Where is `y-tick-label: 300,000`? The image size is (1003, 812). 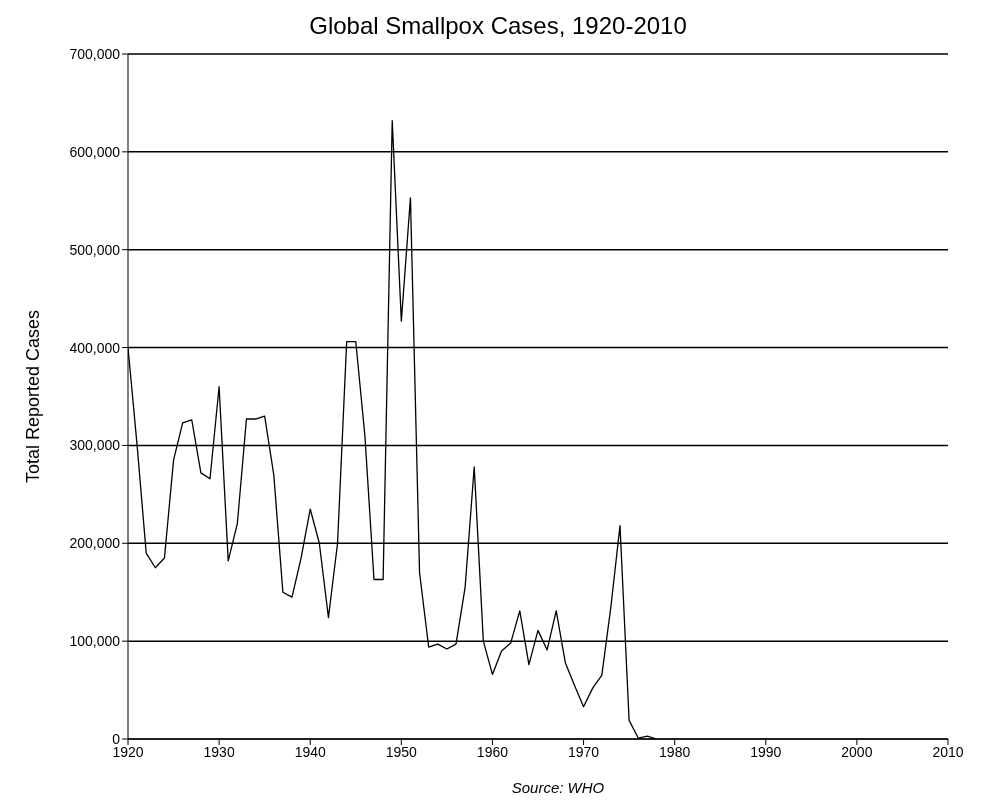 y-tick-label: 300,000 is located at coordinates (95, 445).